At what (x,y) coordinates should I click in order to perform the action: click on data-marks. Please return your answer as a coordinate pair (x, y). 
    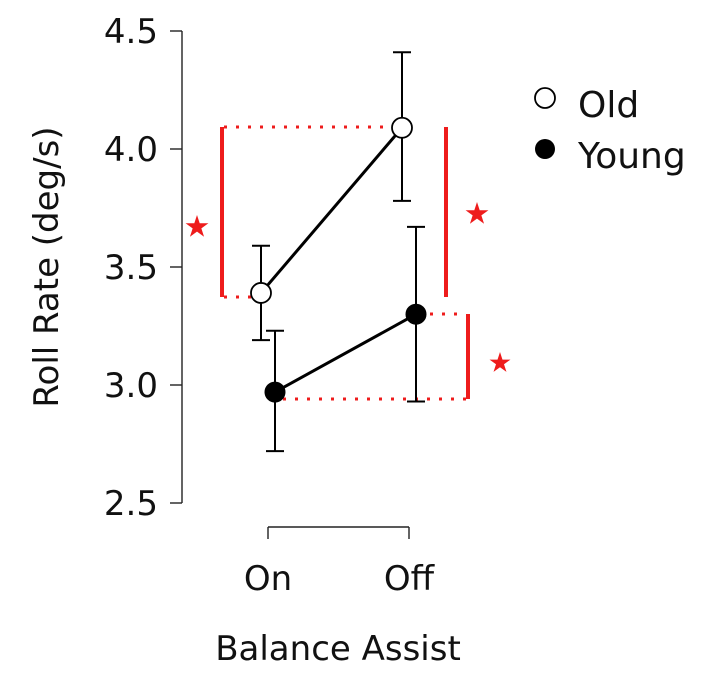
    Looking at the image, I should click on (338, 252).